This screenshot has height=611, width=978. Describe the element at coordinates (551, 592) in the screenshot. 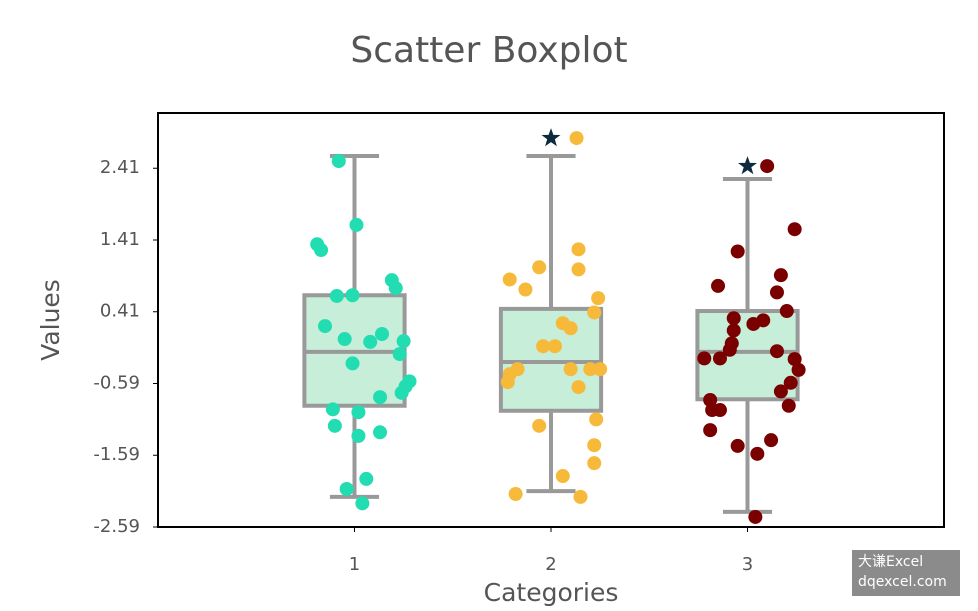

I see `x-axis-label: Categories` at that location.